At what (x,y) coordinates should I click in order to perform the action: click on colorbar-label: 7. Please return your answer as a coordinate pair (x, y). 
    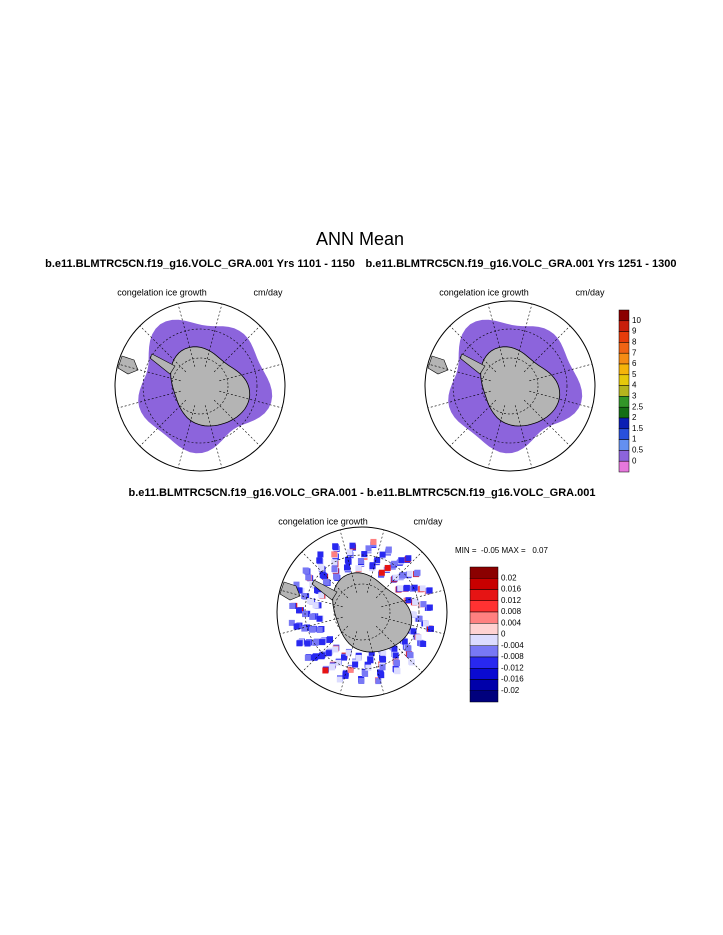
    Looking at the image, I should click on (634, 352).